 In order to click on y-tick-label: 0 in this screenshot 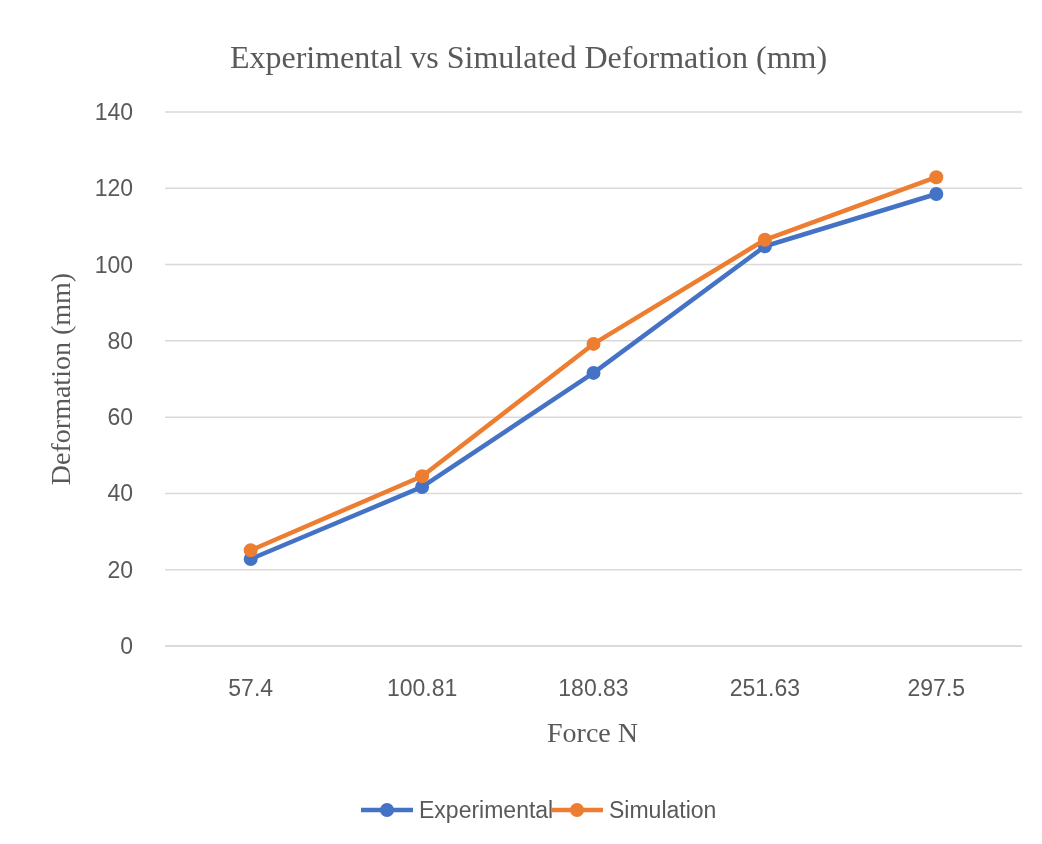, I will do `click(126, 646)`.